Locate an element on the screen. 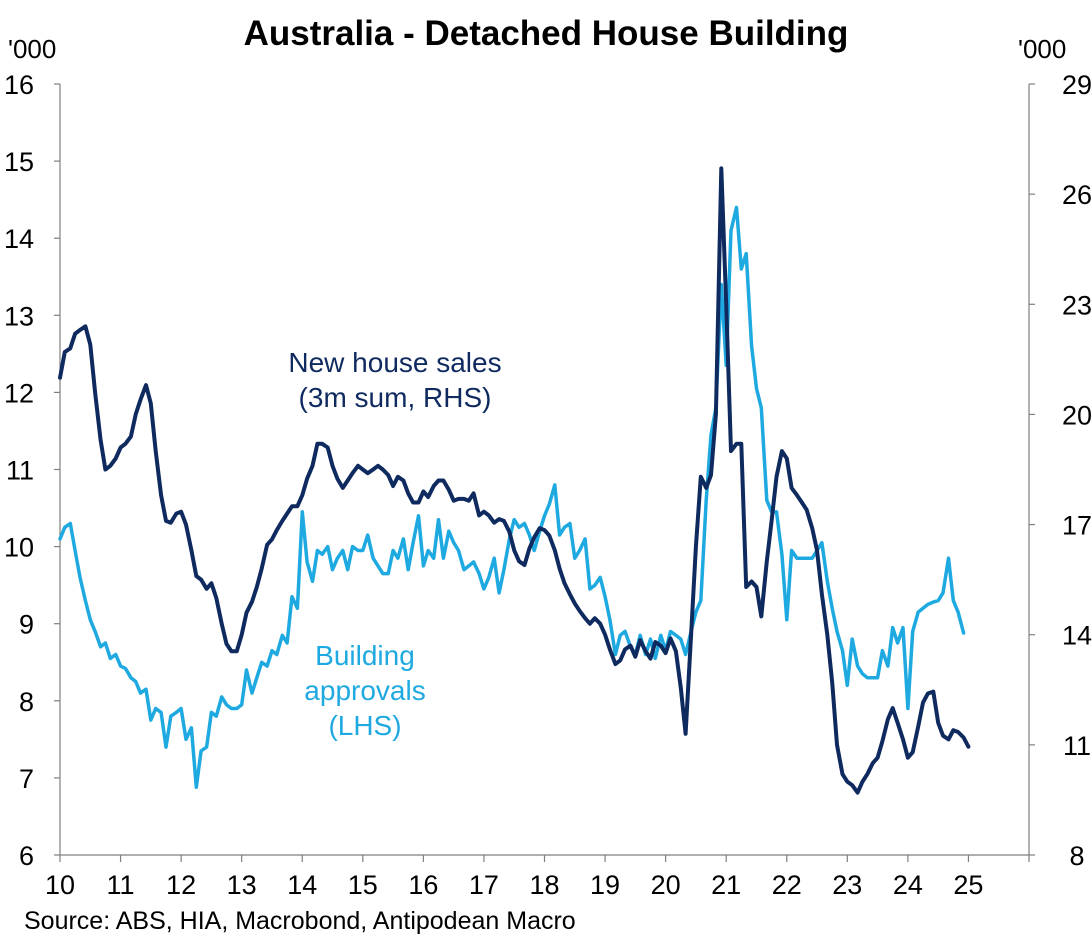 The width and height of the screenshot is (1092, 940). right-tick-label: 14 is located at coordinates (1077, 636).